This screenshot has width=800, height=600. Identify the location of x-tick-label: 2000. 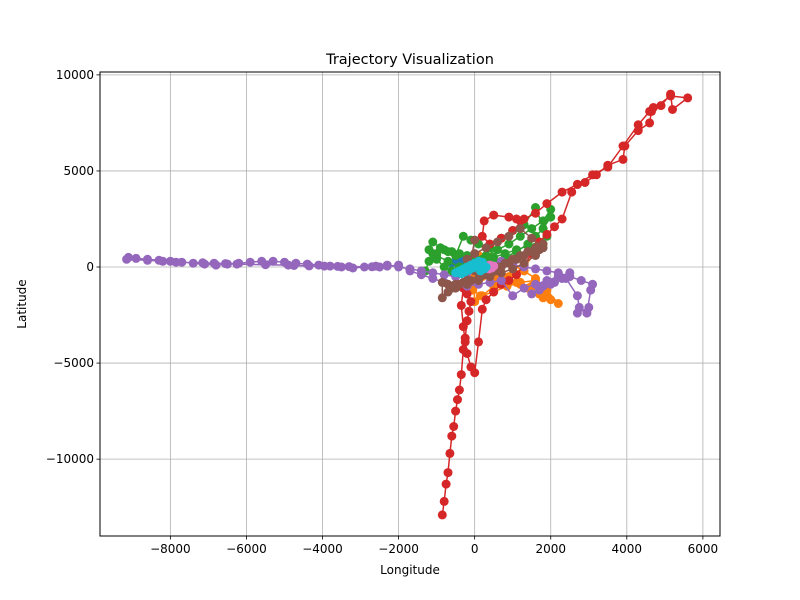
(550, 549).